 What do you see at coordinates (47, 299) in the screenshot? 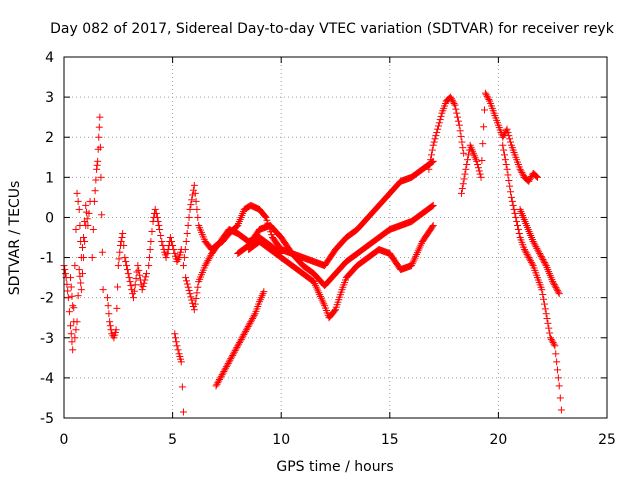
I see `y-tick-label: -2` at bounding box center [47, 299].